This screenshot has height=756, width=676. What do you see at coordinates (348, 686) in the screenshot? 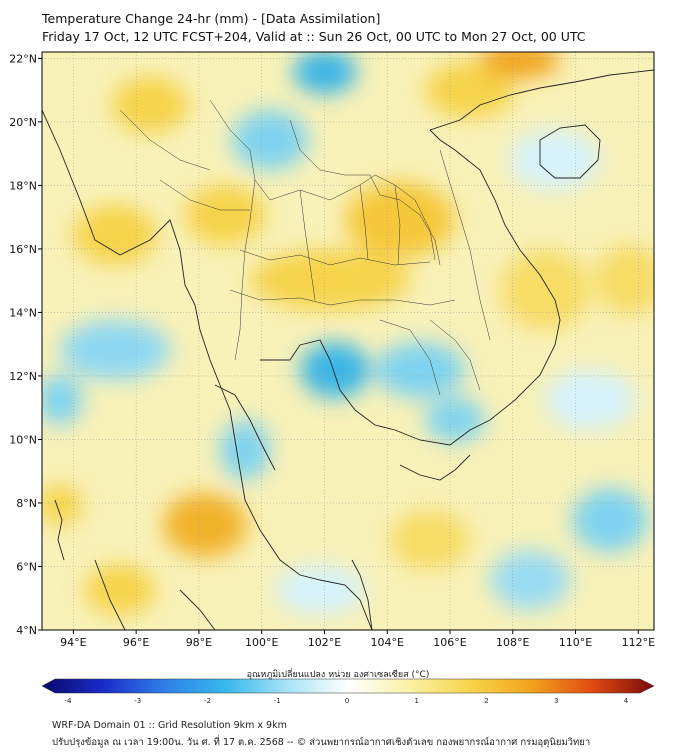
I see `colorbar-bar` at bounding box center [348, 686].